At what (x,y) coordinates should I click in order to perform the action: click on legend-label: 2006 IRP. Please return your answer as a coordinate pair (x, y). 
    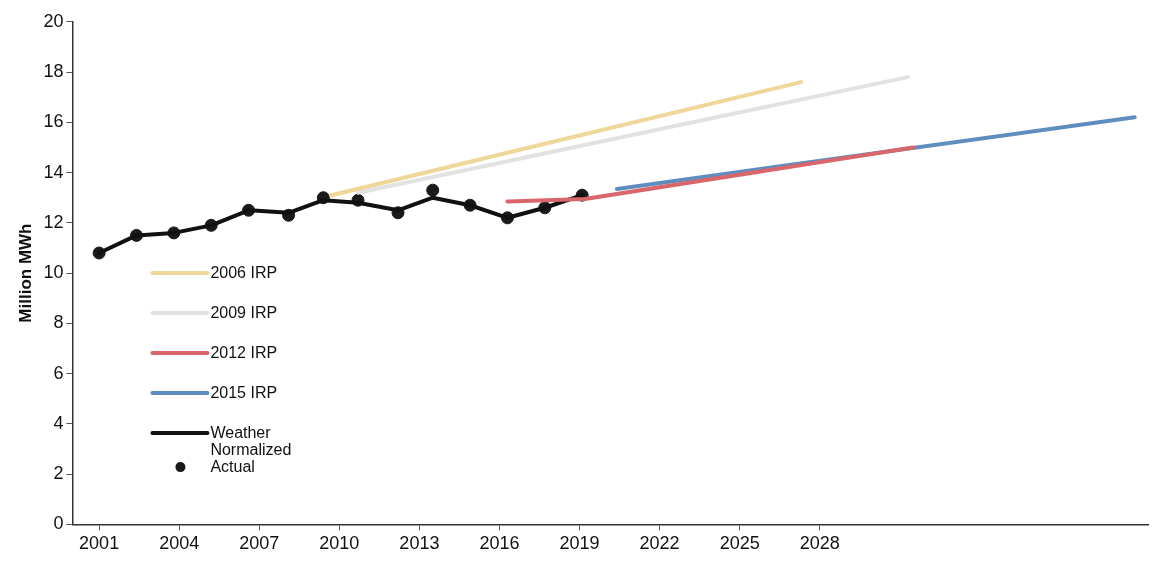
    Looking at the image, I should click on (244, 272).